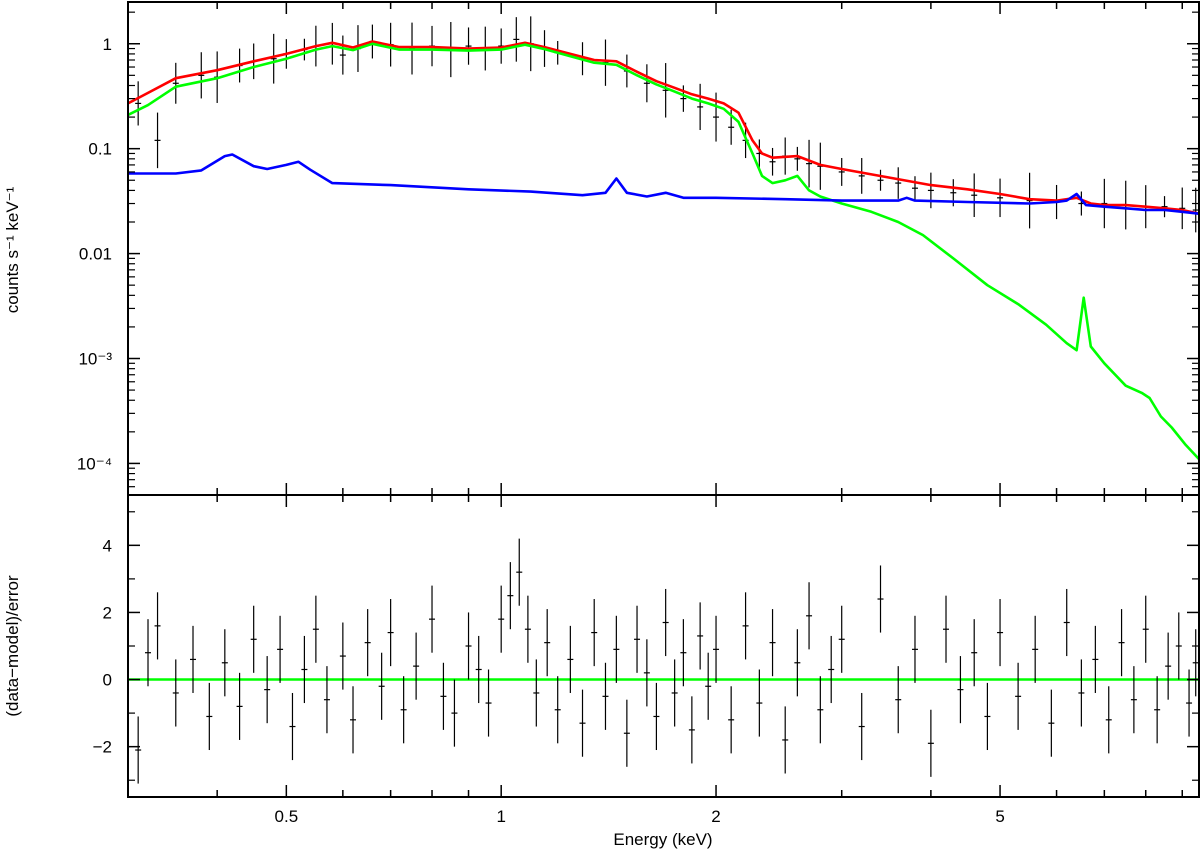 This screenshot has height=853, width=1200. I want to click on spectrum-y-tick-label: 10⁻³, so click(95, 359).